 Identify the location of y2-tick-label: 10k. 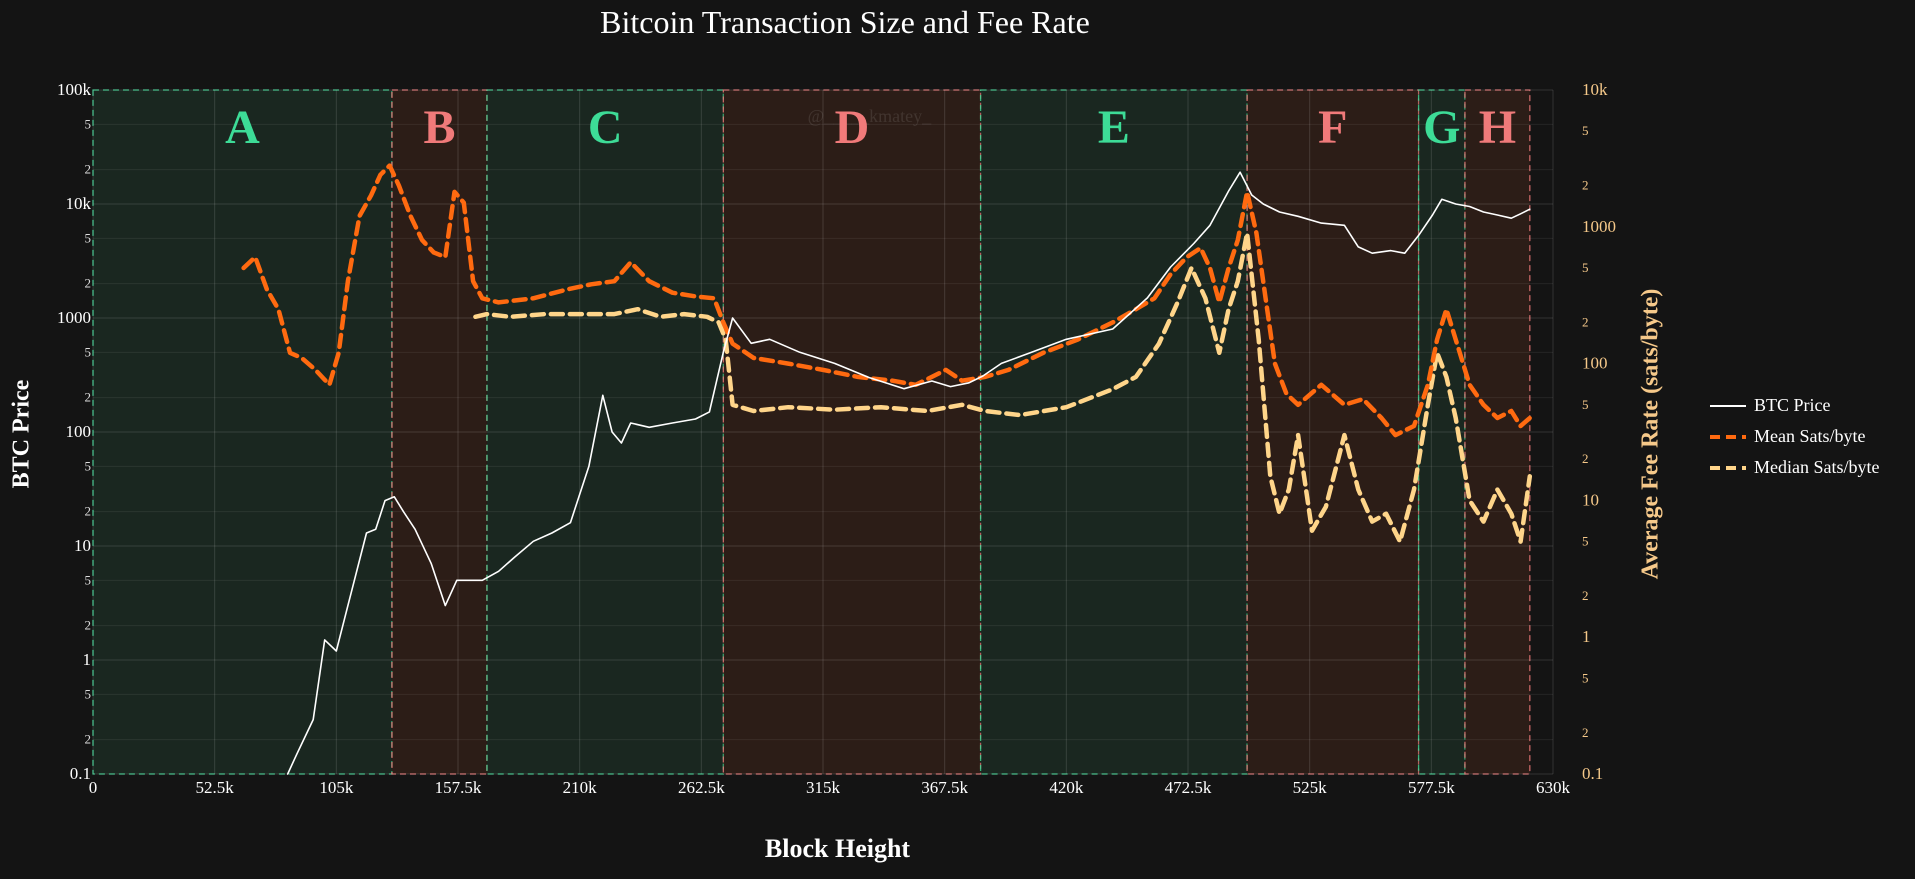
(1595, 89).